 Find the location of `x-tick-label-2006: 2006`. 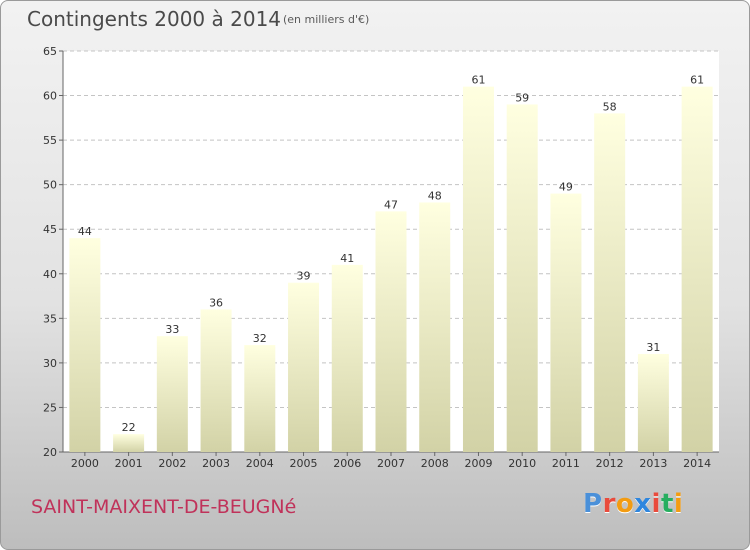

x-tick-label-2006: 2006 is located at coordinates (347, 463).